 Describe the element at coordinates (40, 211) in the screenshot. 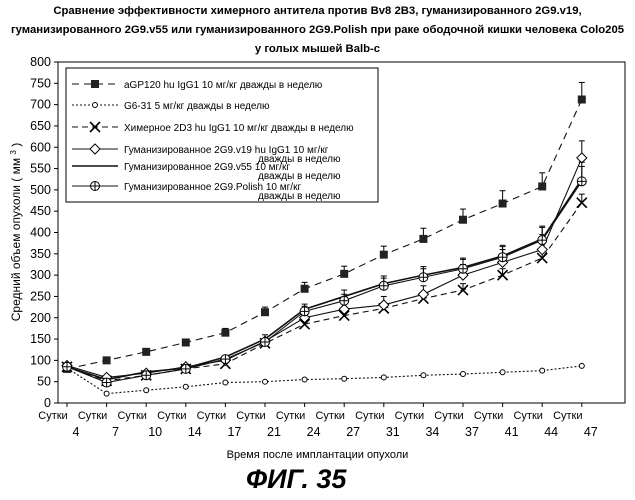

I see `y-tick-label: 450` at that location.